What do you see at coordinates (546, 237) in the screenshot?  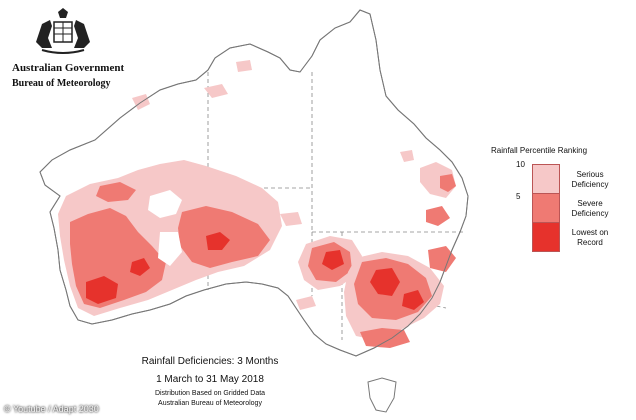 I see `legend-swatch-record` at bounding box center [546, 237].